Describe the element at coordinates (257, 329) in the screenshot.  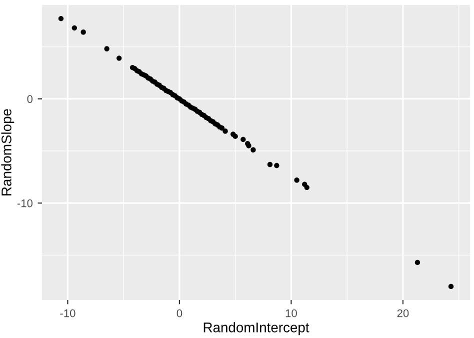
I see `x-axis-title: RandomIntercept` at that location.